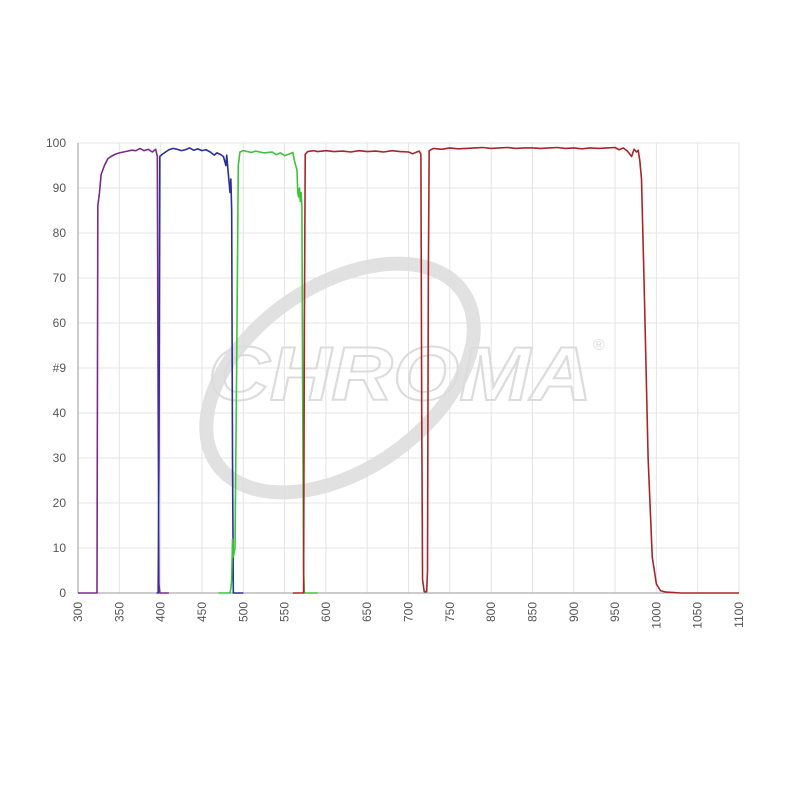 The image size is (800, 800). What do you see at coordinates (491, 612) in the screenshot?
I see `x-tick-label: 800` at bounding box center [491, 612].